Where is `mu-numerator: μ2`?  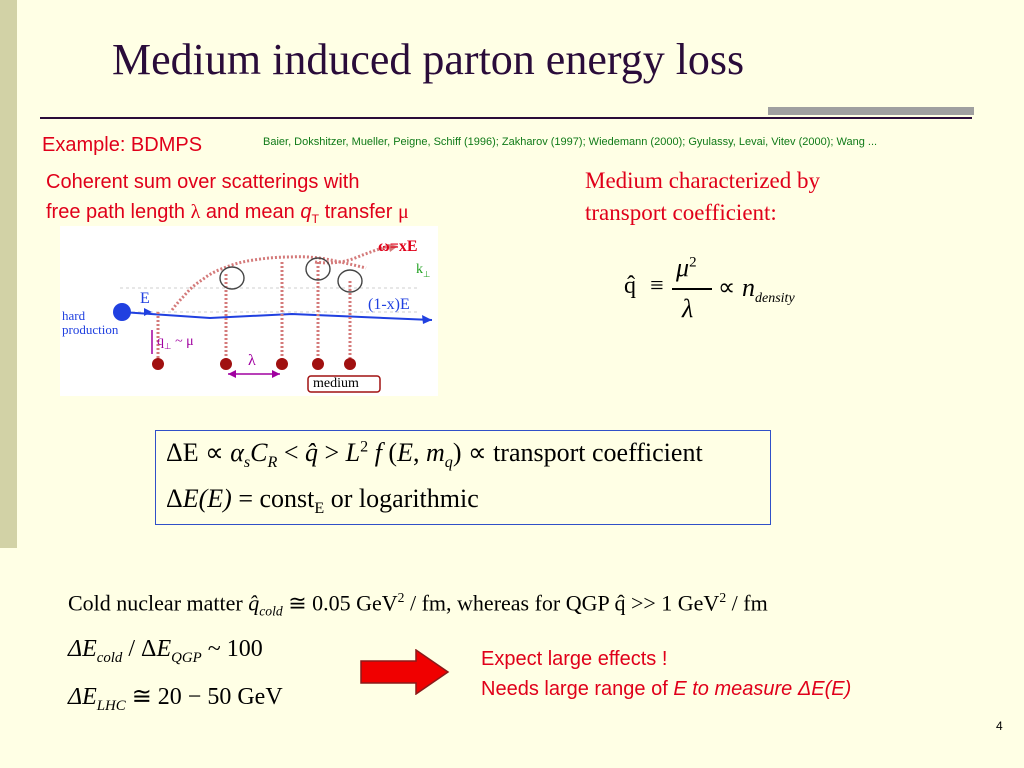
mu-numerator: μ2 is located at coordinates (686, 267).